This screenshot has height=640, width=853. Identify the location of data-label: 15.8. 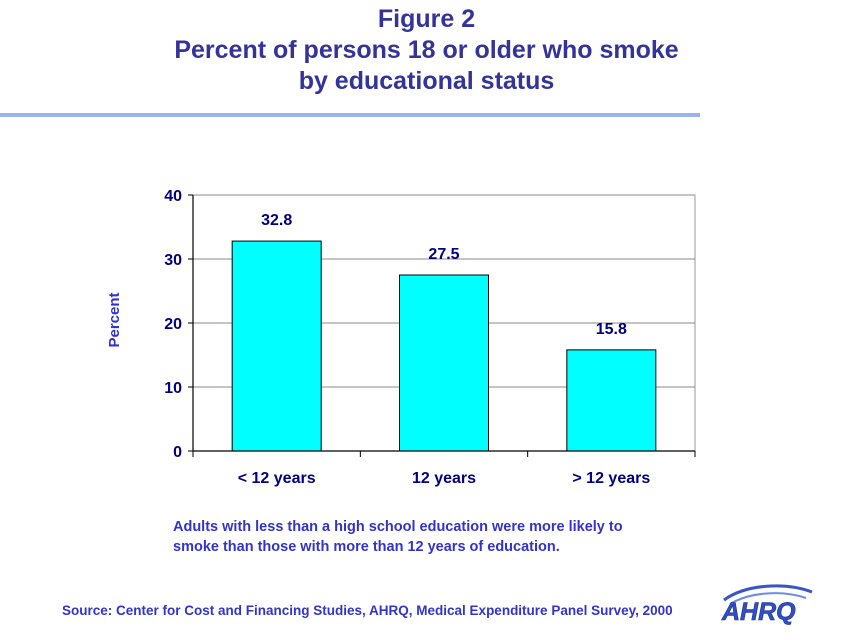
(611, 329).